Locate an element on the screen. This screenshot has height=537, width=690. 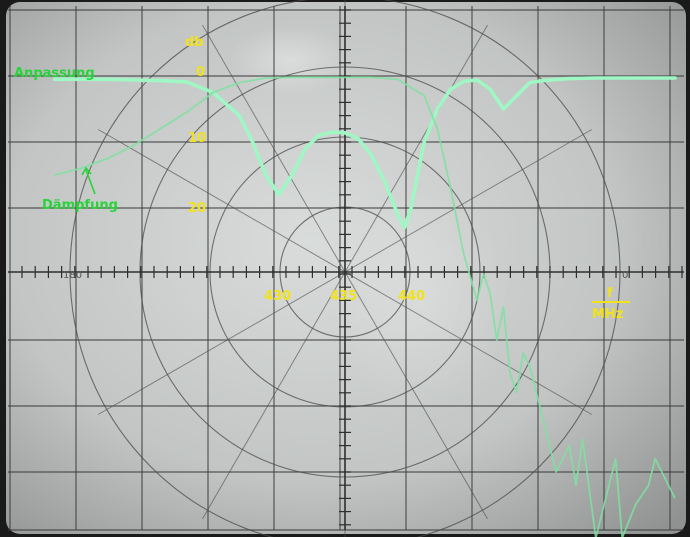
y-tick-20: 20 is located at coordinates (197, 208).